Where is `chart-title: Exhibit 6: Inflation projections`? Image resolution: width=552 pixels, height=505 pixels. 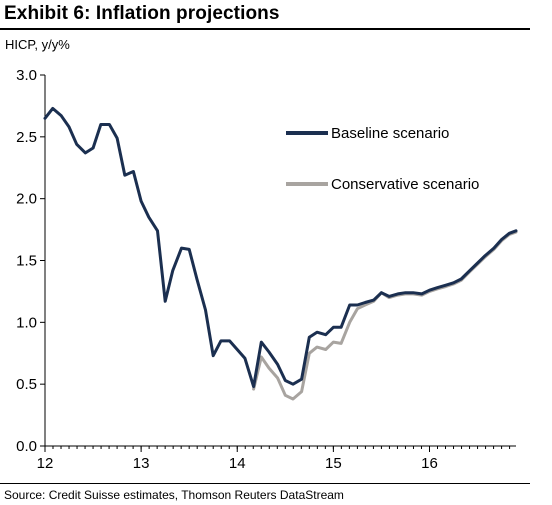
chart-title: Exhibit 6: Inflation projections is located at coordinates (142, 13).